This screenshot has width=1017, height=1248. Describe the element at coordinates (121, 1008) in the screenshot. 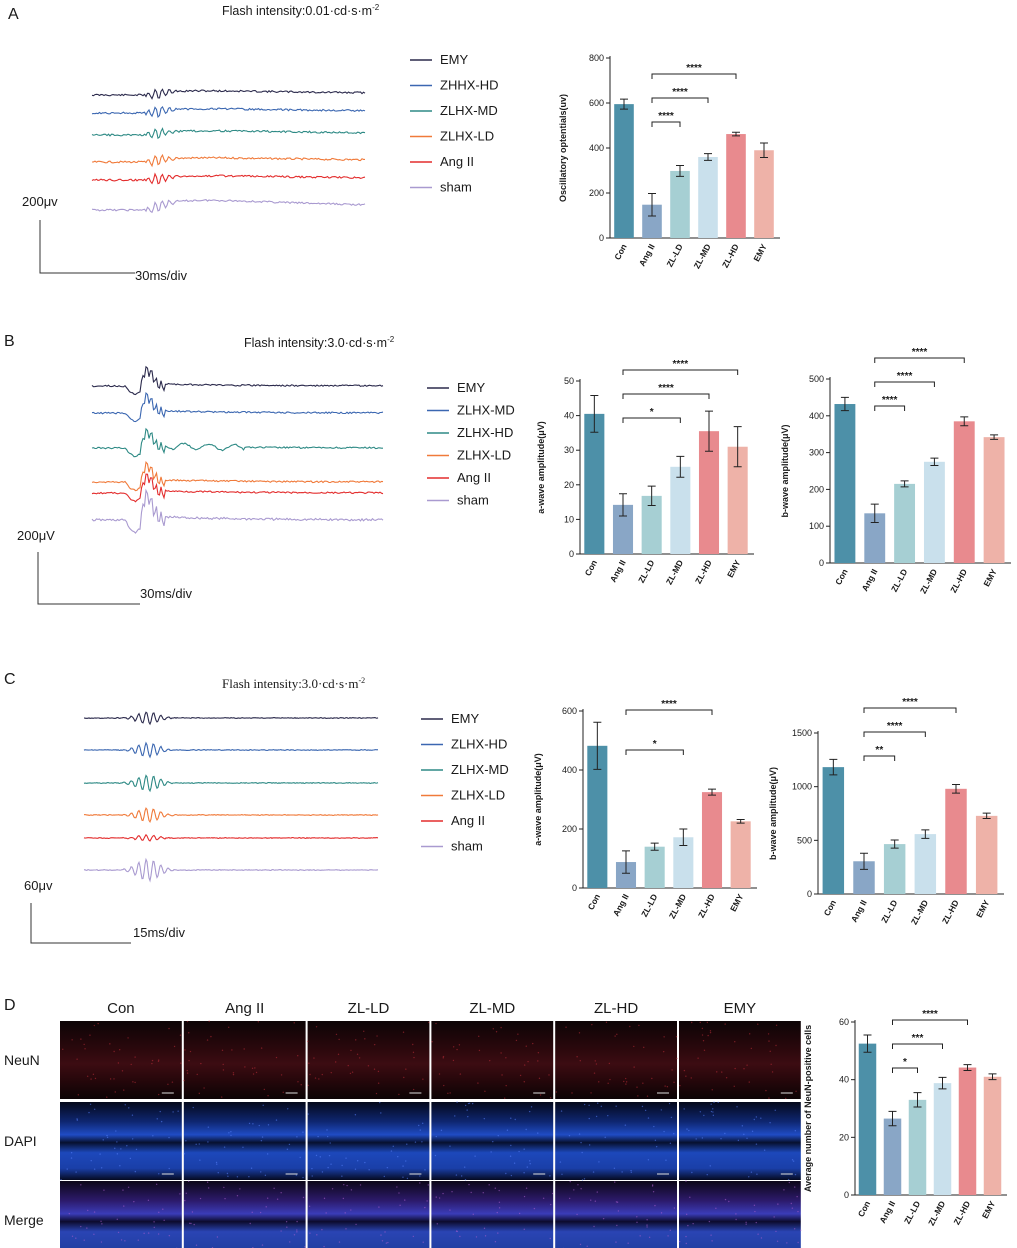

I see `micrograph-column-label: Con` at that location.